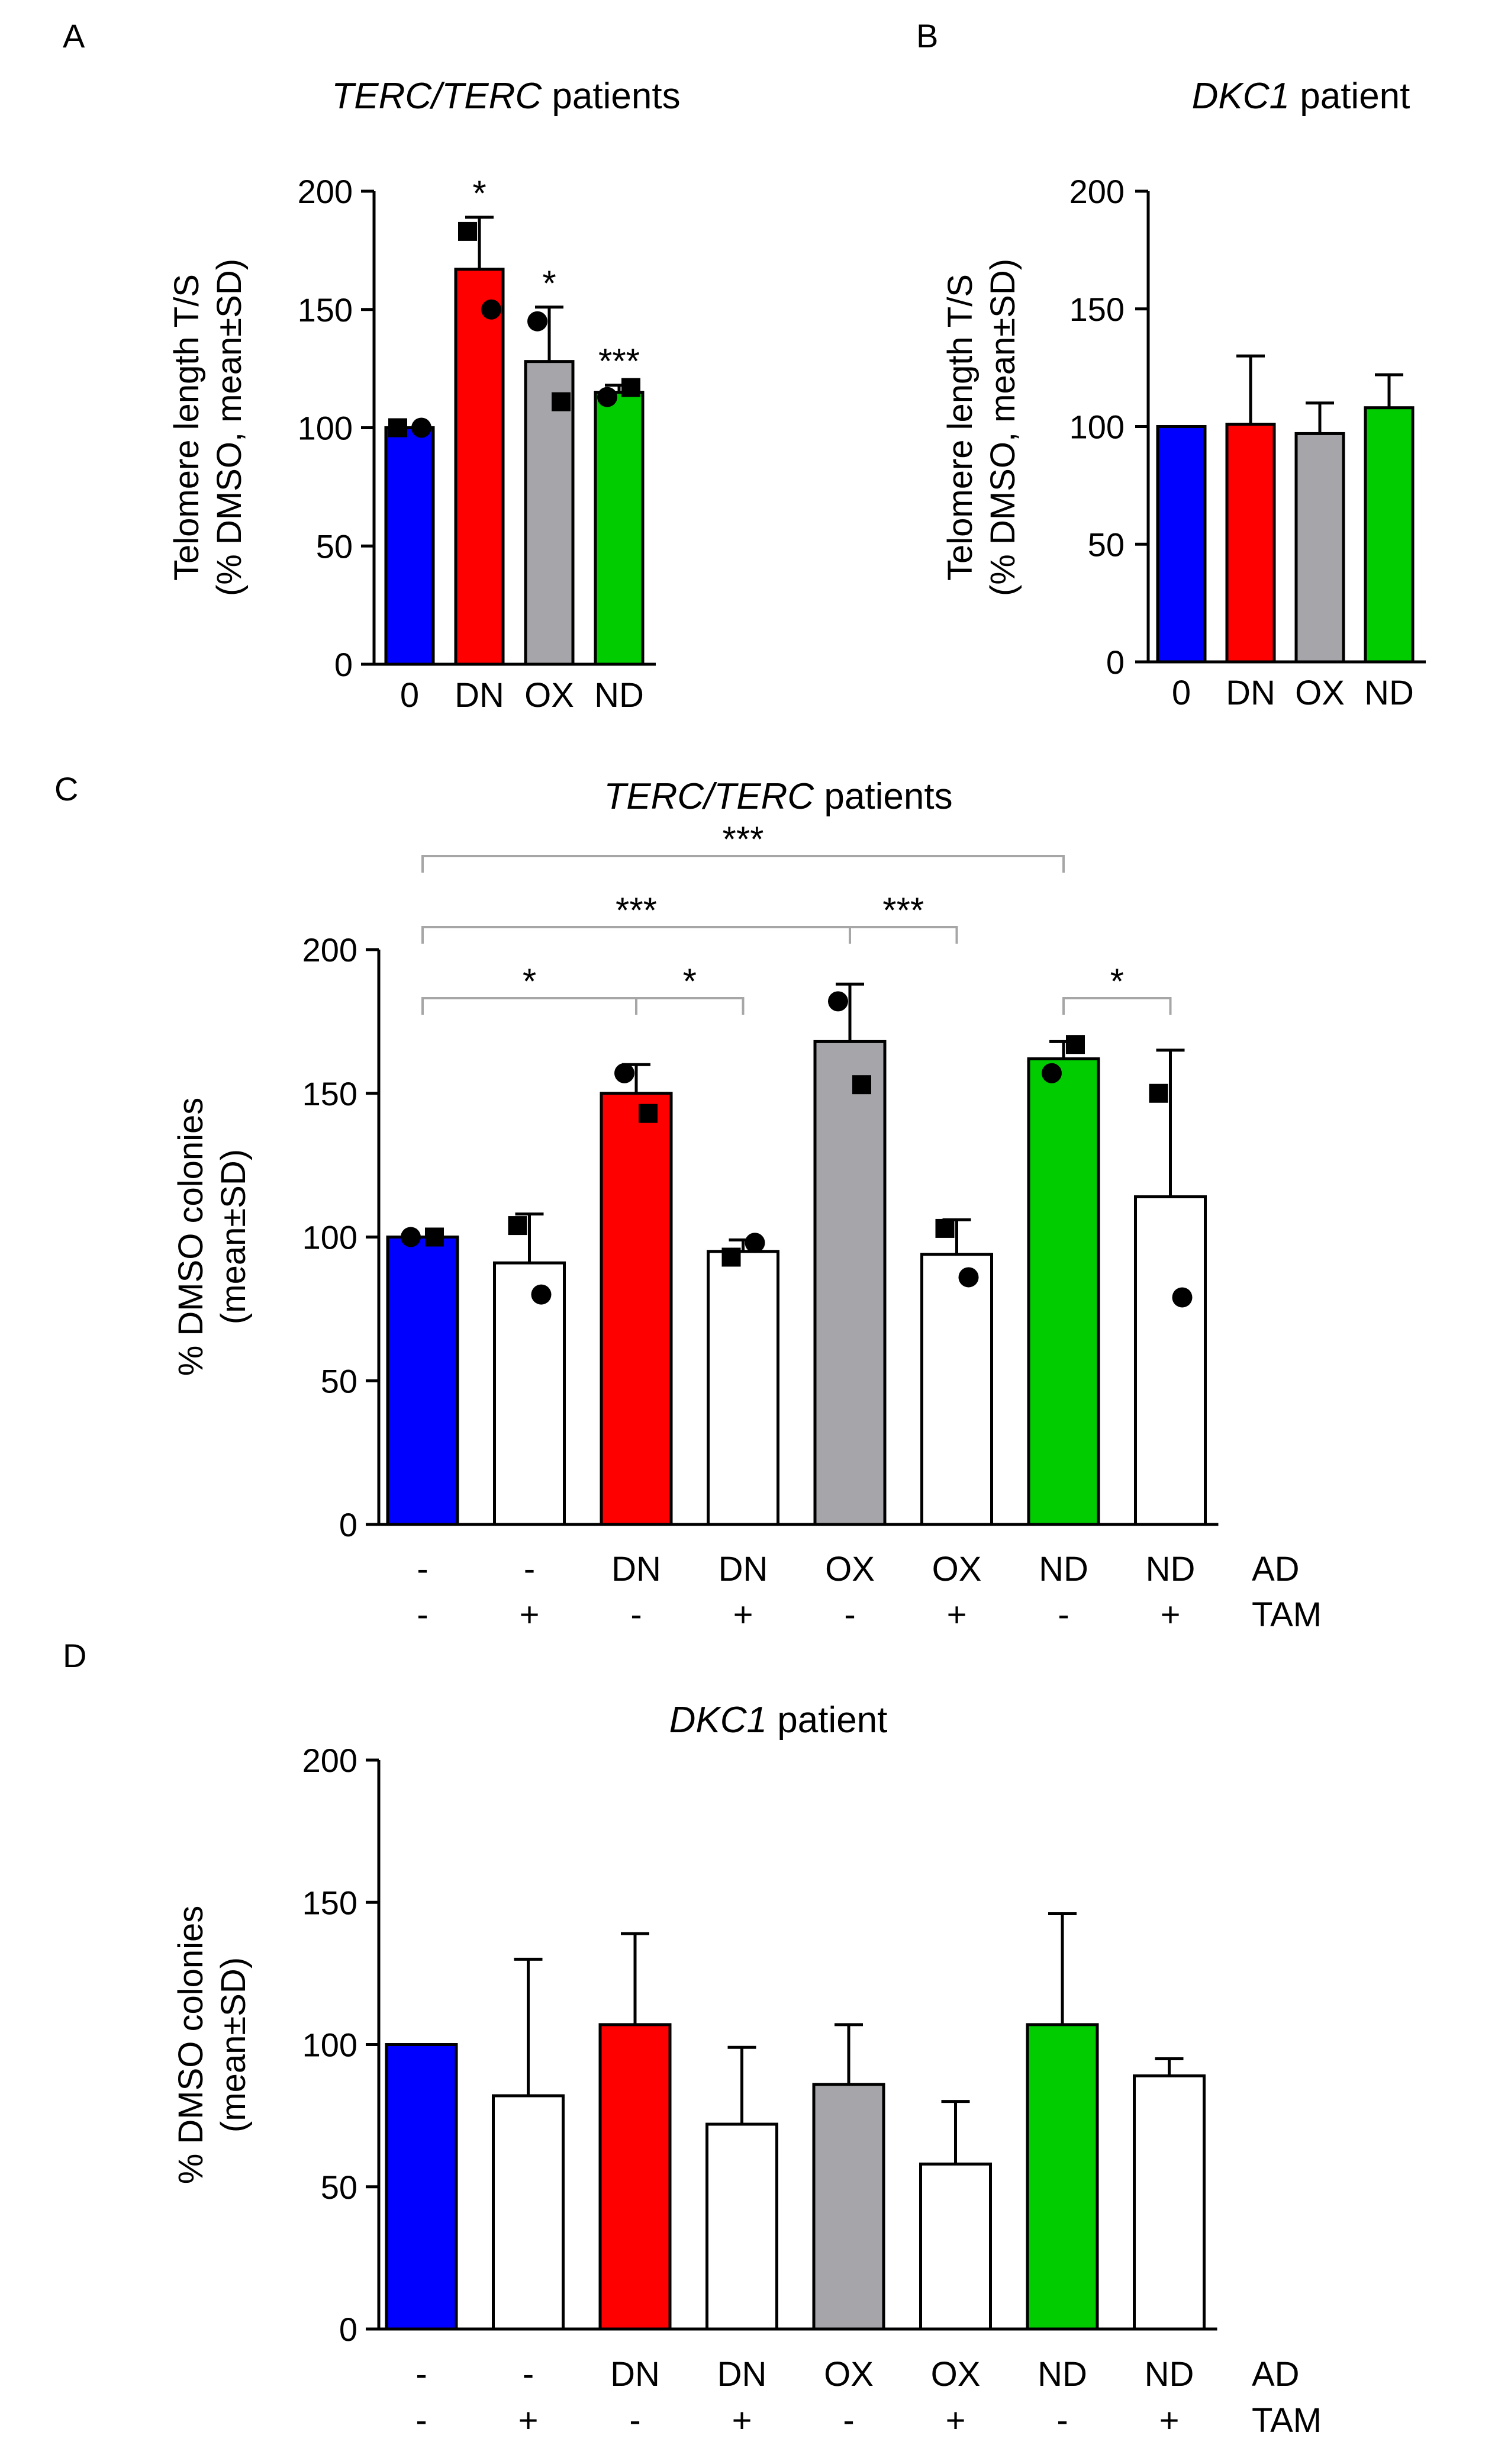 The image size is (1511, 2464). Describe the element at coordinates (329, 950) in the screenshot. I see `panel-c-ytick-label: 200` at that location.